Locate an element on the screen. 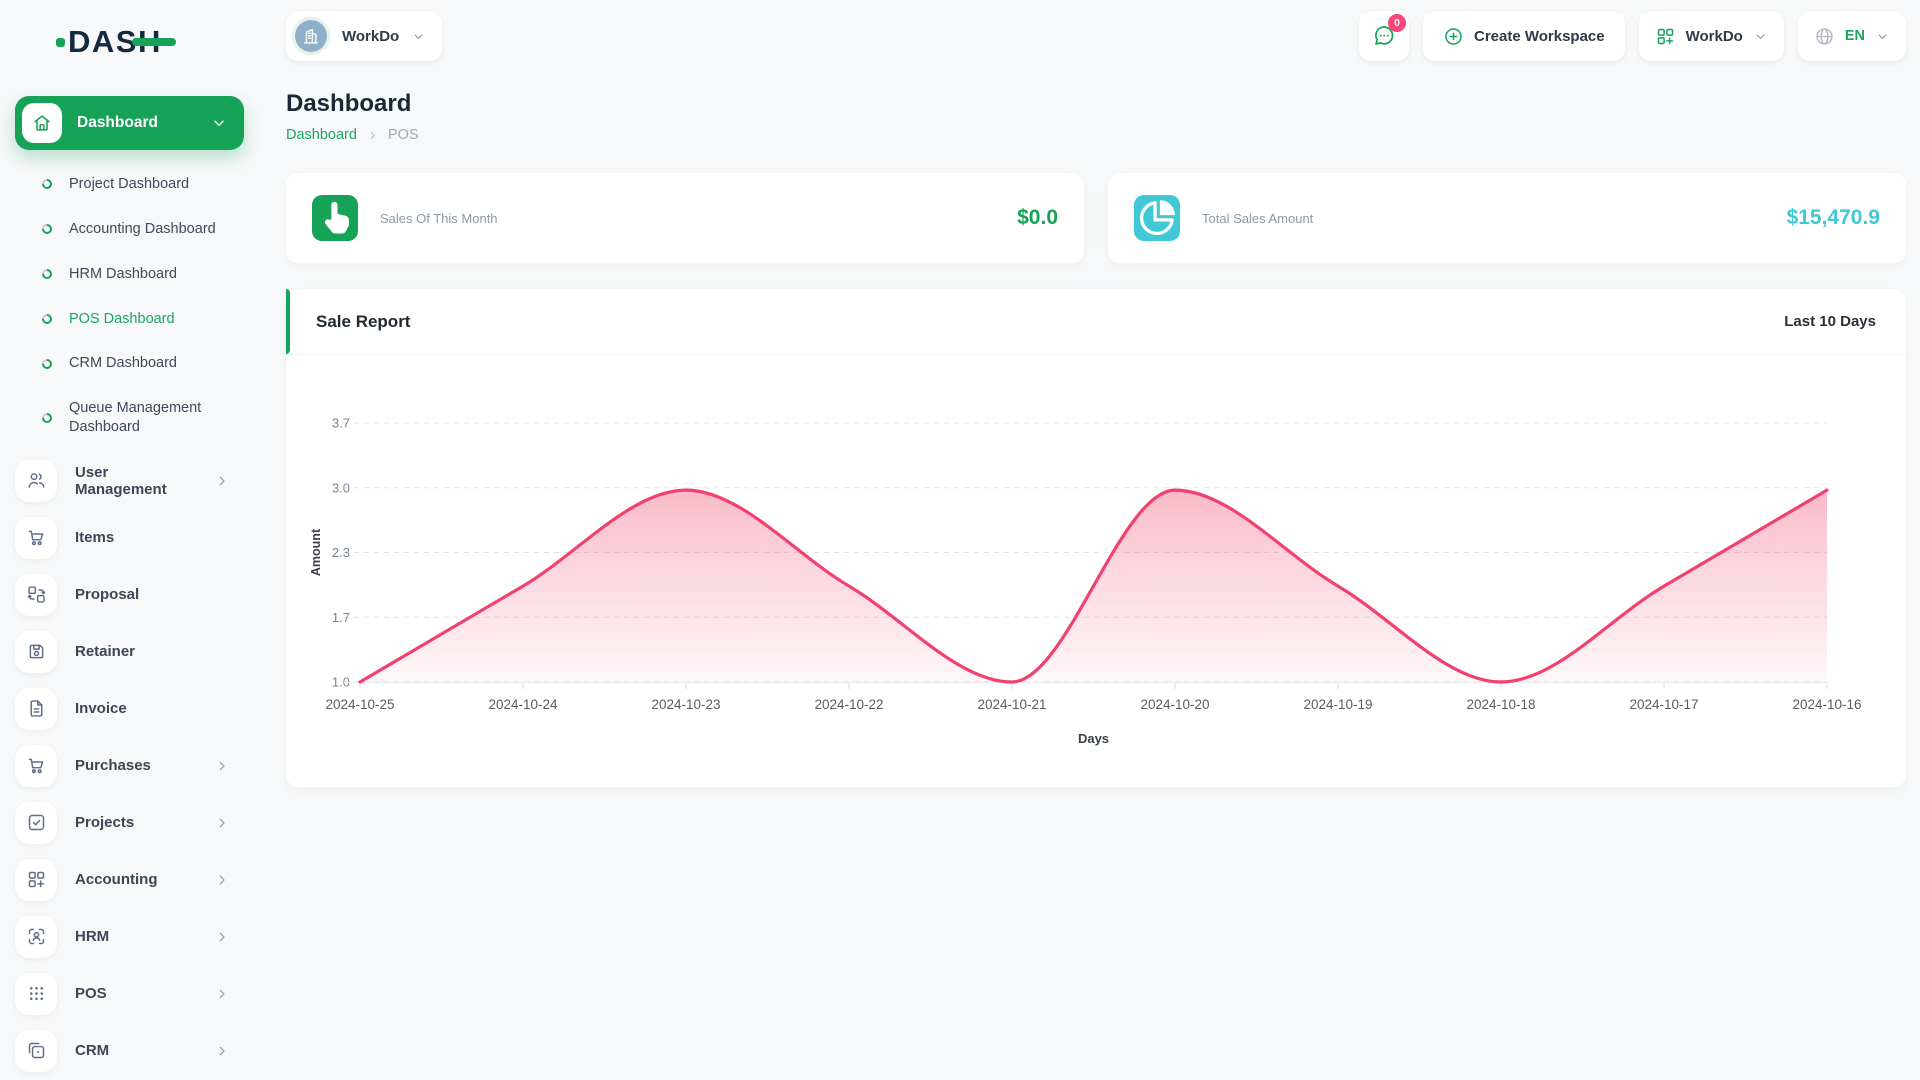  sidebar-item-retainer: Retainer is located at coordinates (129, 651).